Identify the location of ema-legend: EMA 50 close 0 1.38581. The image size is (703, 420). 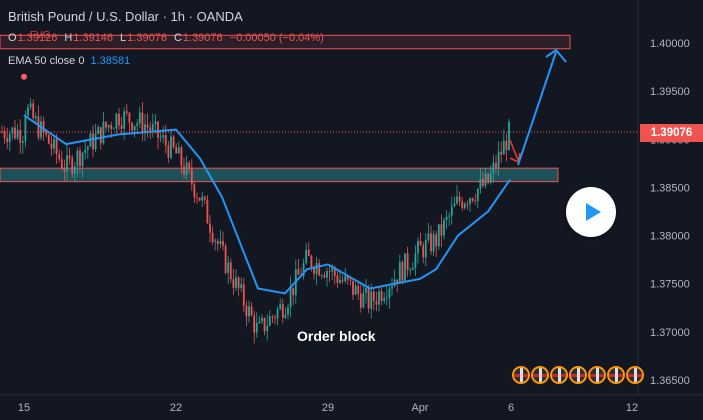
(69, 61).